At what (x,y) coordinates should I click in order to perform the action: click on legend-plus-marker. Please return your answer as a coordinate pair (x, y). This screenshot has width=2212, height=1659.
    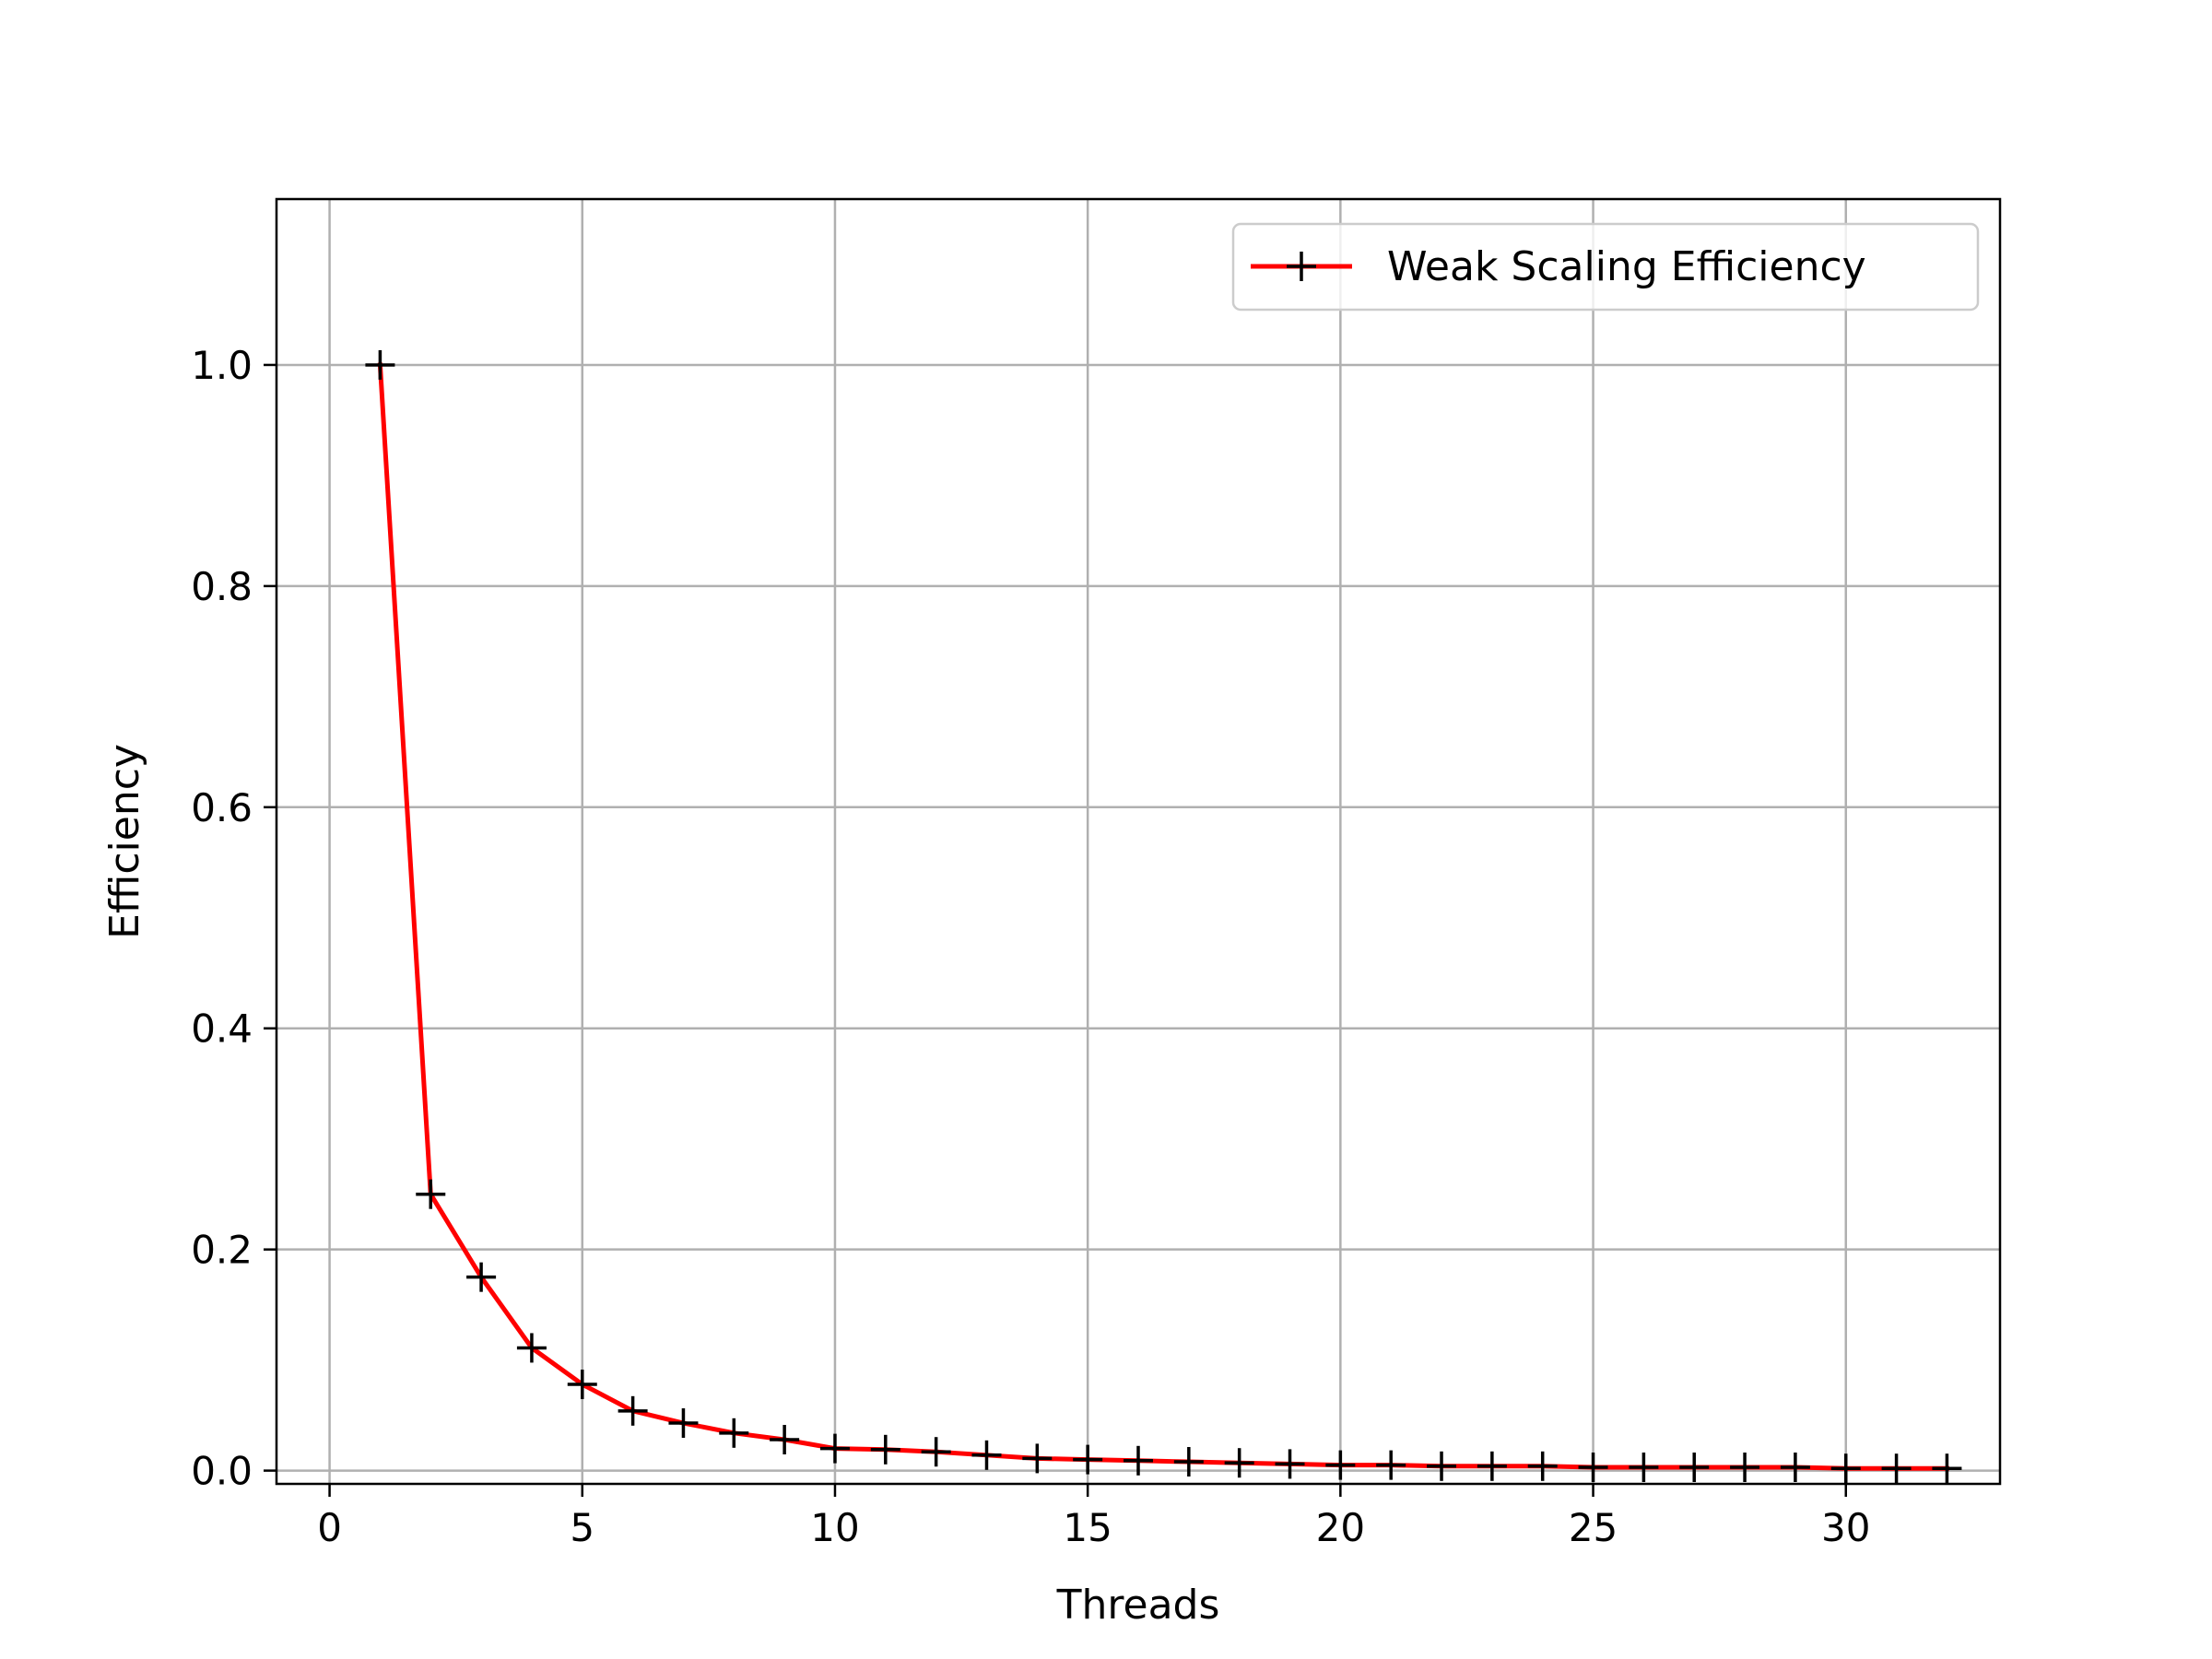
    Looking at the image, I should click on (1301, 266).